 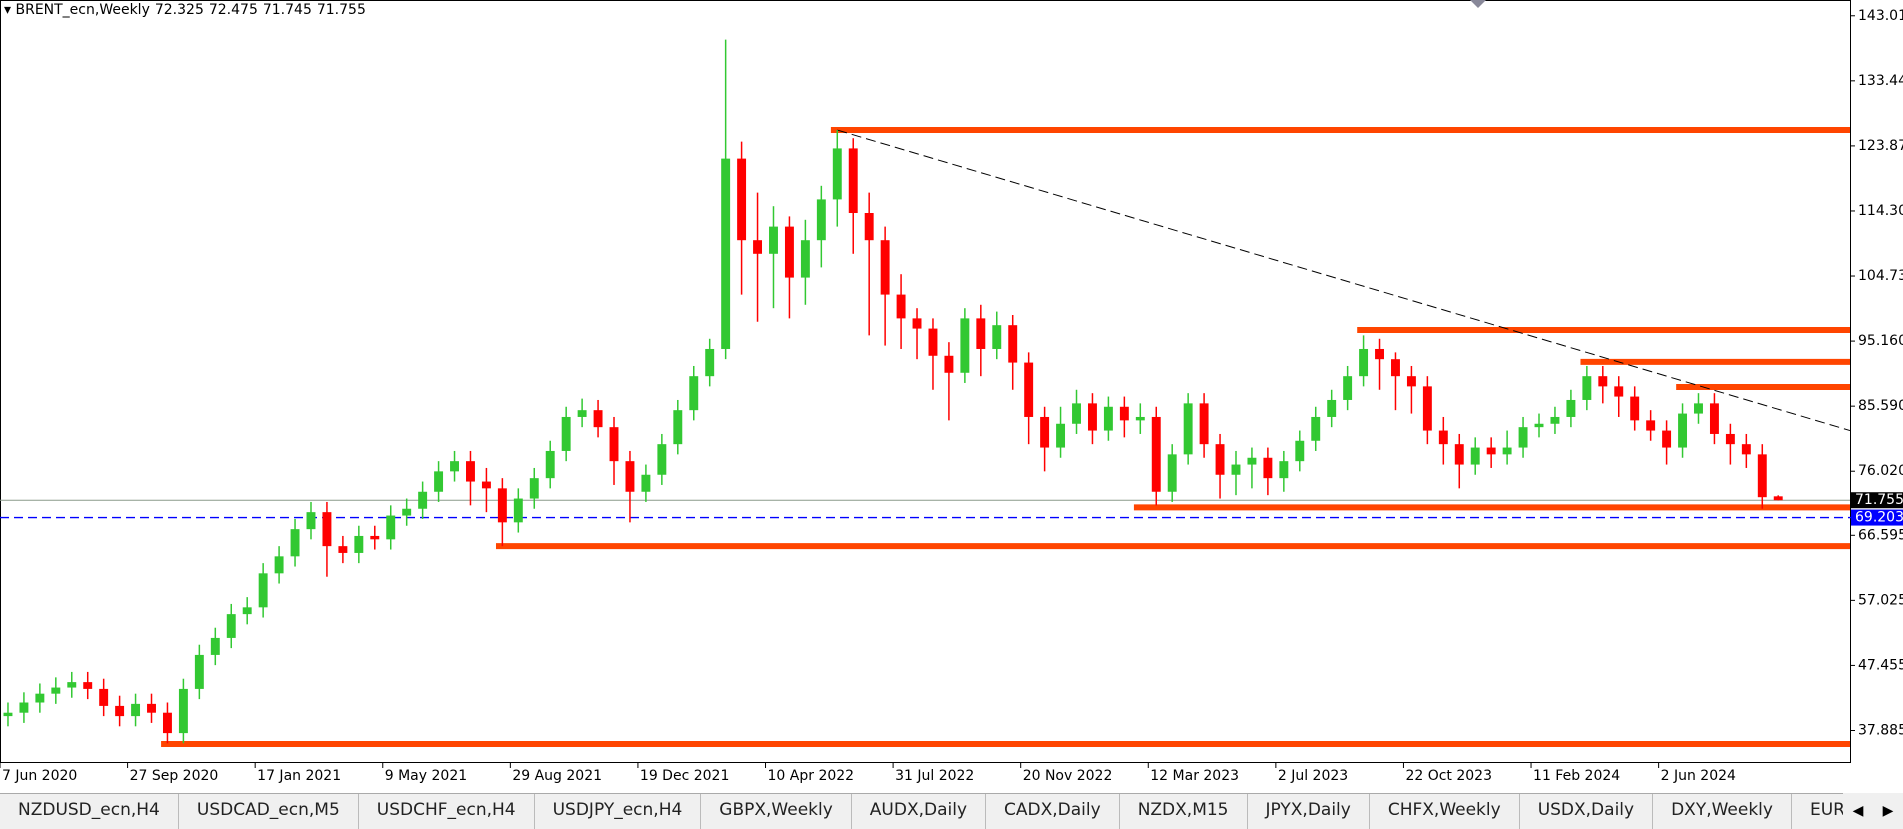 I want to click on y-tick-label: 133.440, so click(x=1880, y=81).